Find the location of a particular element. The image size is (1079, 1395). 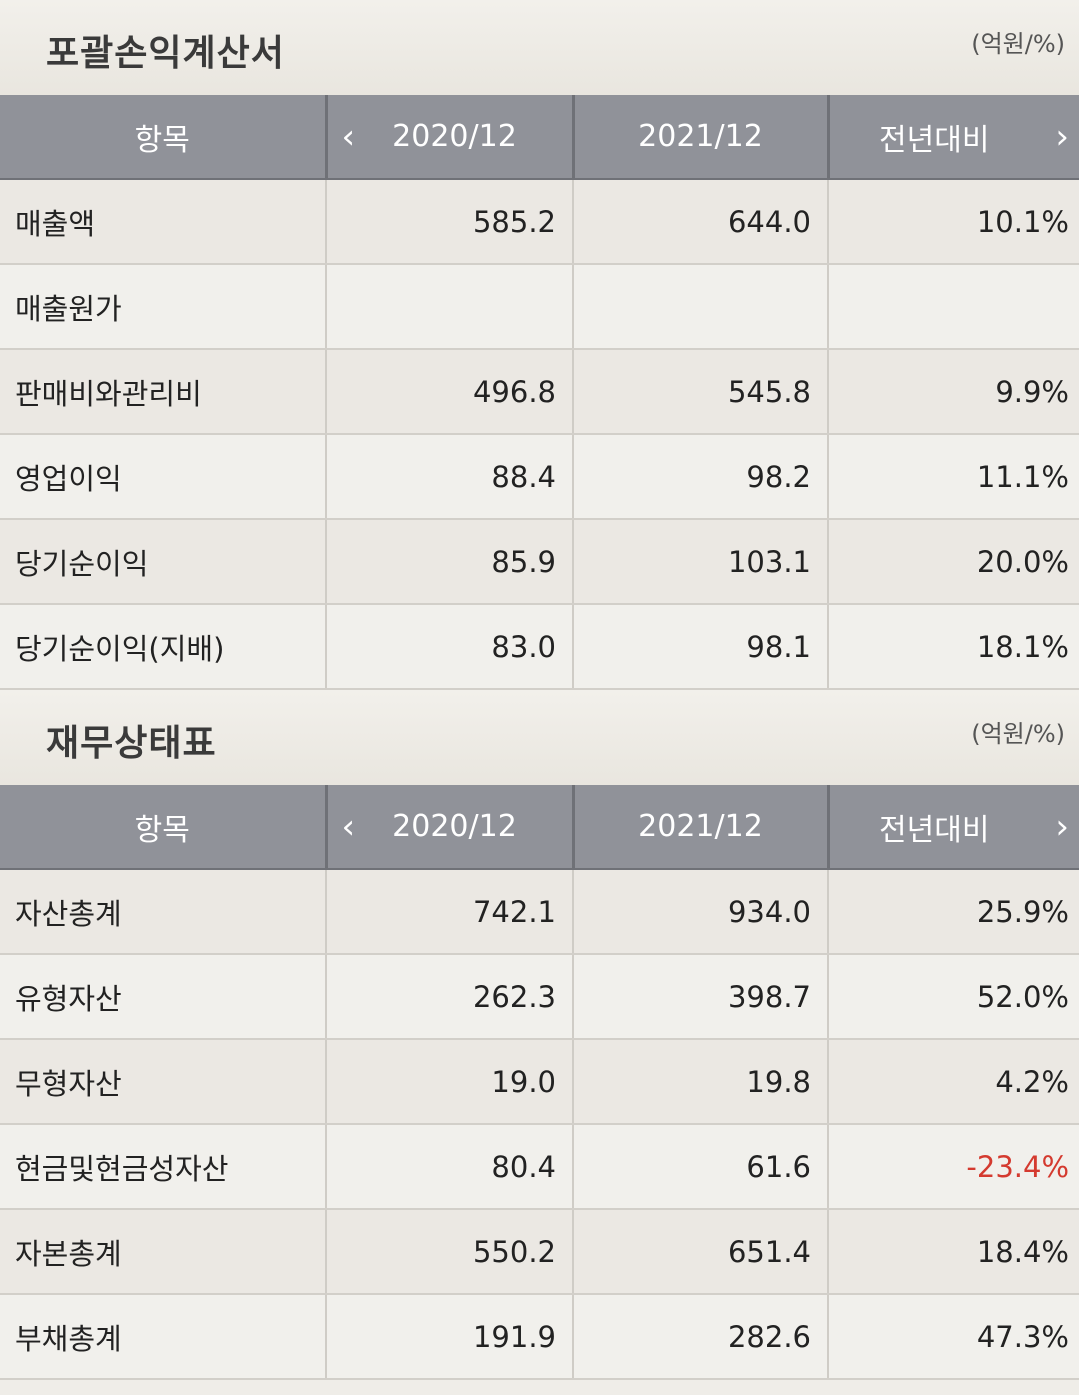

row-yoy: -23.4% is located at coordinates (953, 1167).